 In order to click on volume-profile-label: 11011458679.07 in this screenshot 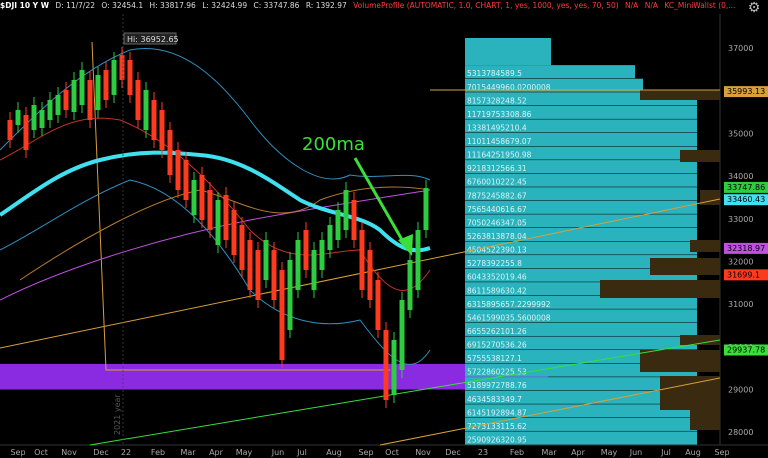, I will do `click(499, 141)`.